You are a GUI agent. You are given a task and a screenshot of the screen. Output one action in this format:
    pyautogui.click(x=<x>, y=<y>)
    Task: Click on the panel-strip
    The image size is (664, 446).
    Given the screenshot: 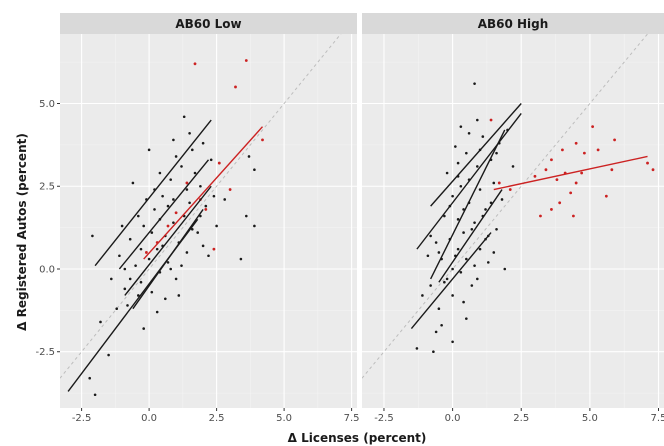 What is the action you would take?
    pyautogui.click(x=208, y=23)
    